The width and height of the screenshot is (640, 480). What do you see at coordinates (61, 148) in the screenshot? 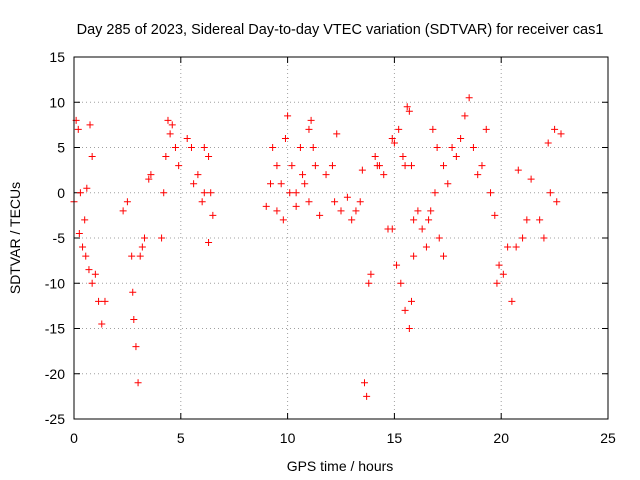
I see `y-tick-label: 5` at bounding box center [61, 148].